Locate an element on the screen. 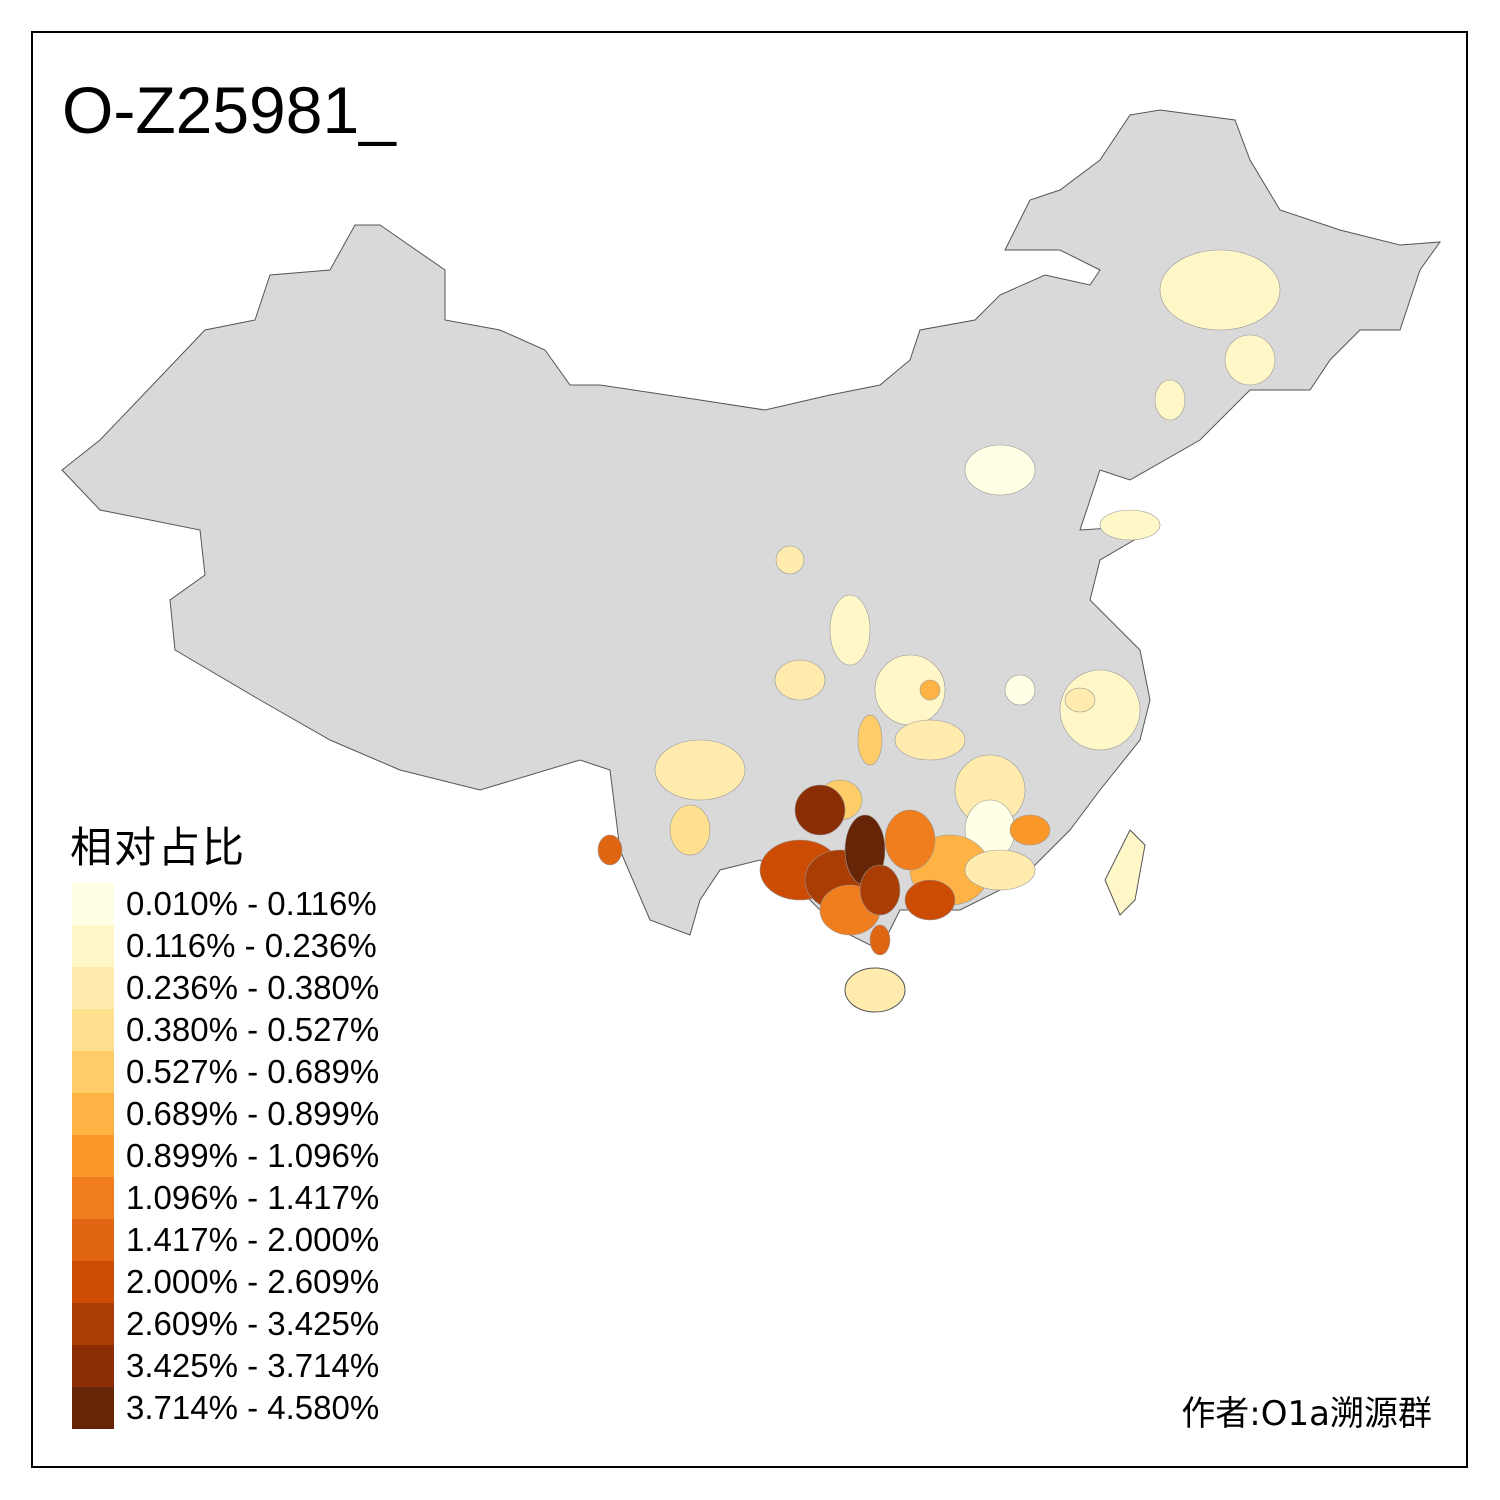 This screenshot has height=1500, width=1500. legend-item: 0.010% - 0.116% is located at coordinates (225, 904).